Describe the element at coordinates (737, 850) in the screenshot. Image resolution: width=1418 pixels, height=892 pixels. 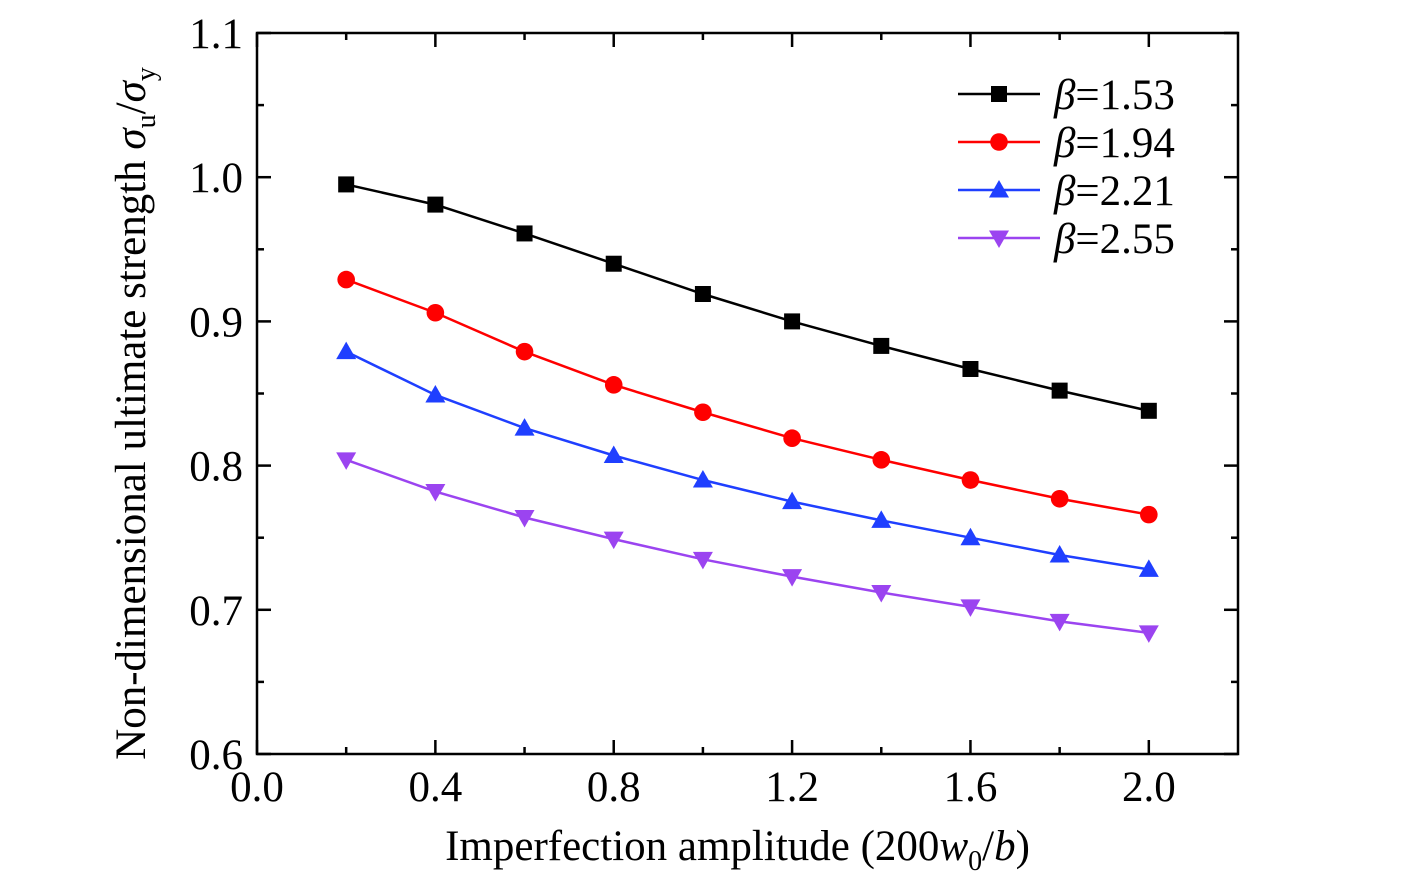
I see `x-axis-title: Imperfection amplitude (200w0/b)` at that location.